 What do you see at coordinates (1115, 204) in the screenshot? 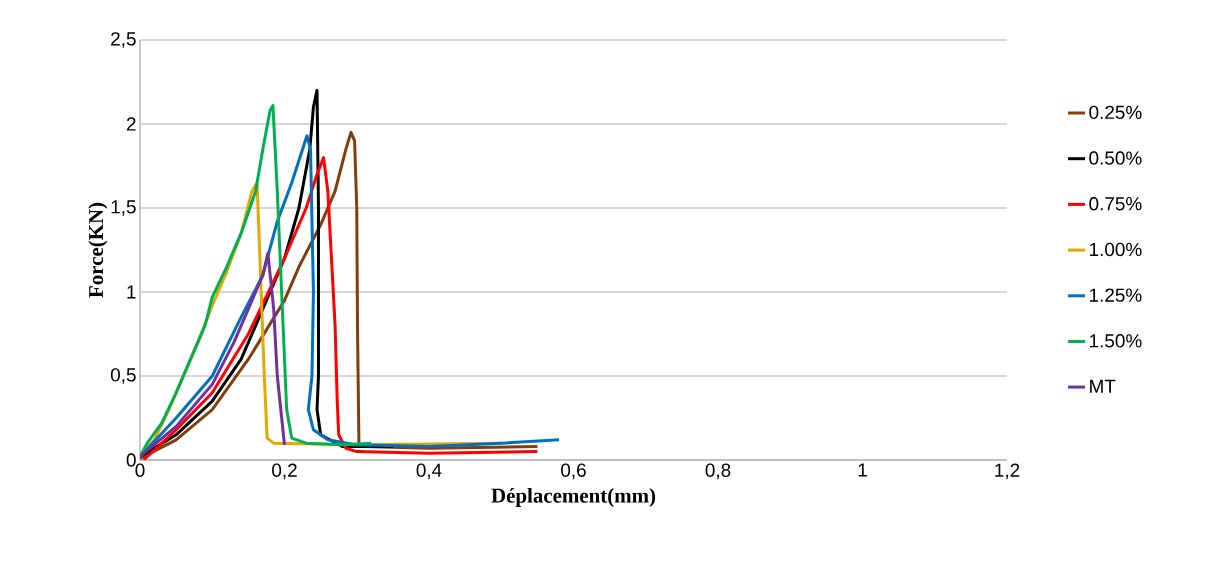
I see `legend-label: 0.75%` at bounding box center [1115, 204].